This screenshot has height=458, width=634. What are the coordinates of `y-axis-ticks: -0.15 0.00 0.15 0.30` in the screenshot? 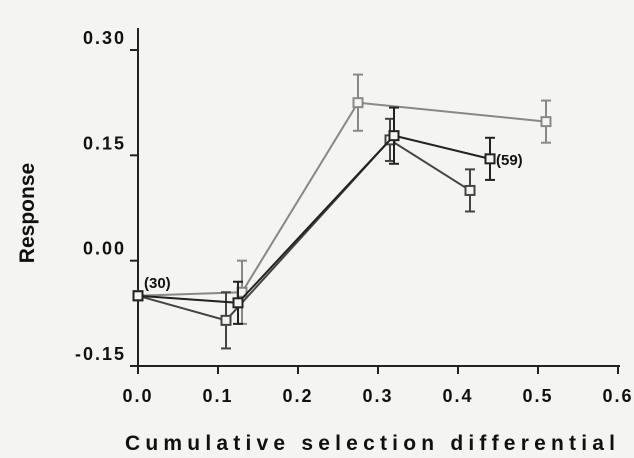 It's located at (106, 197).